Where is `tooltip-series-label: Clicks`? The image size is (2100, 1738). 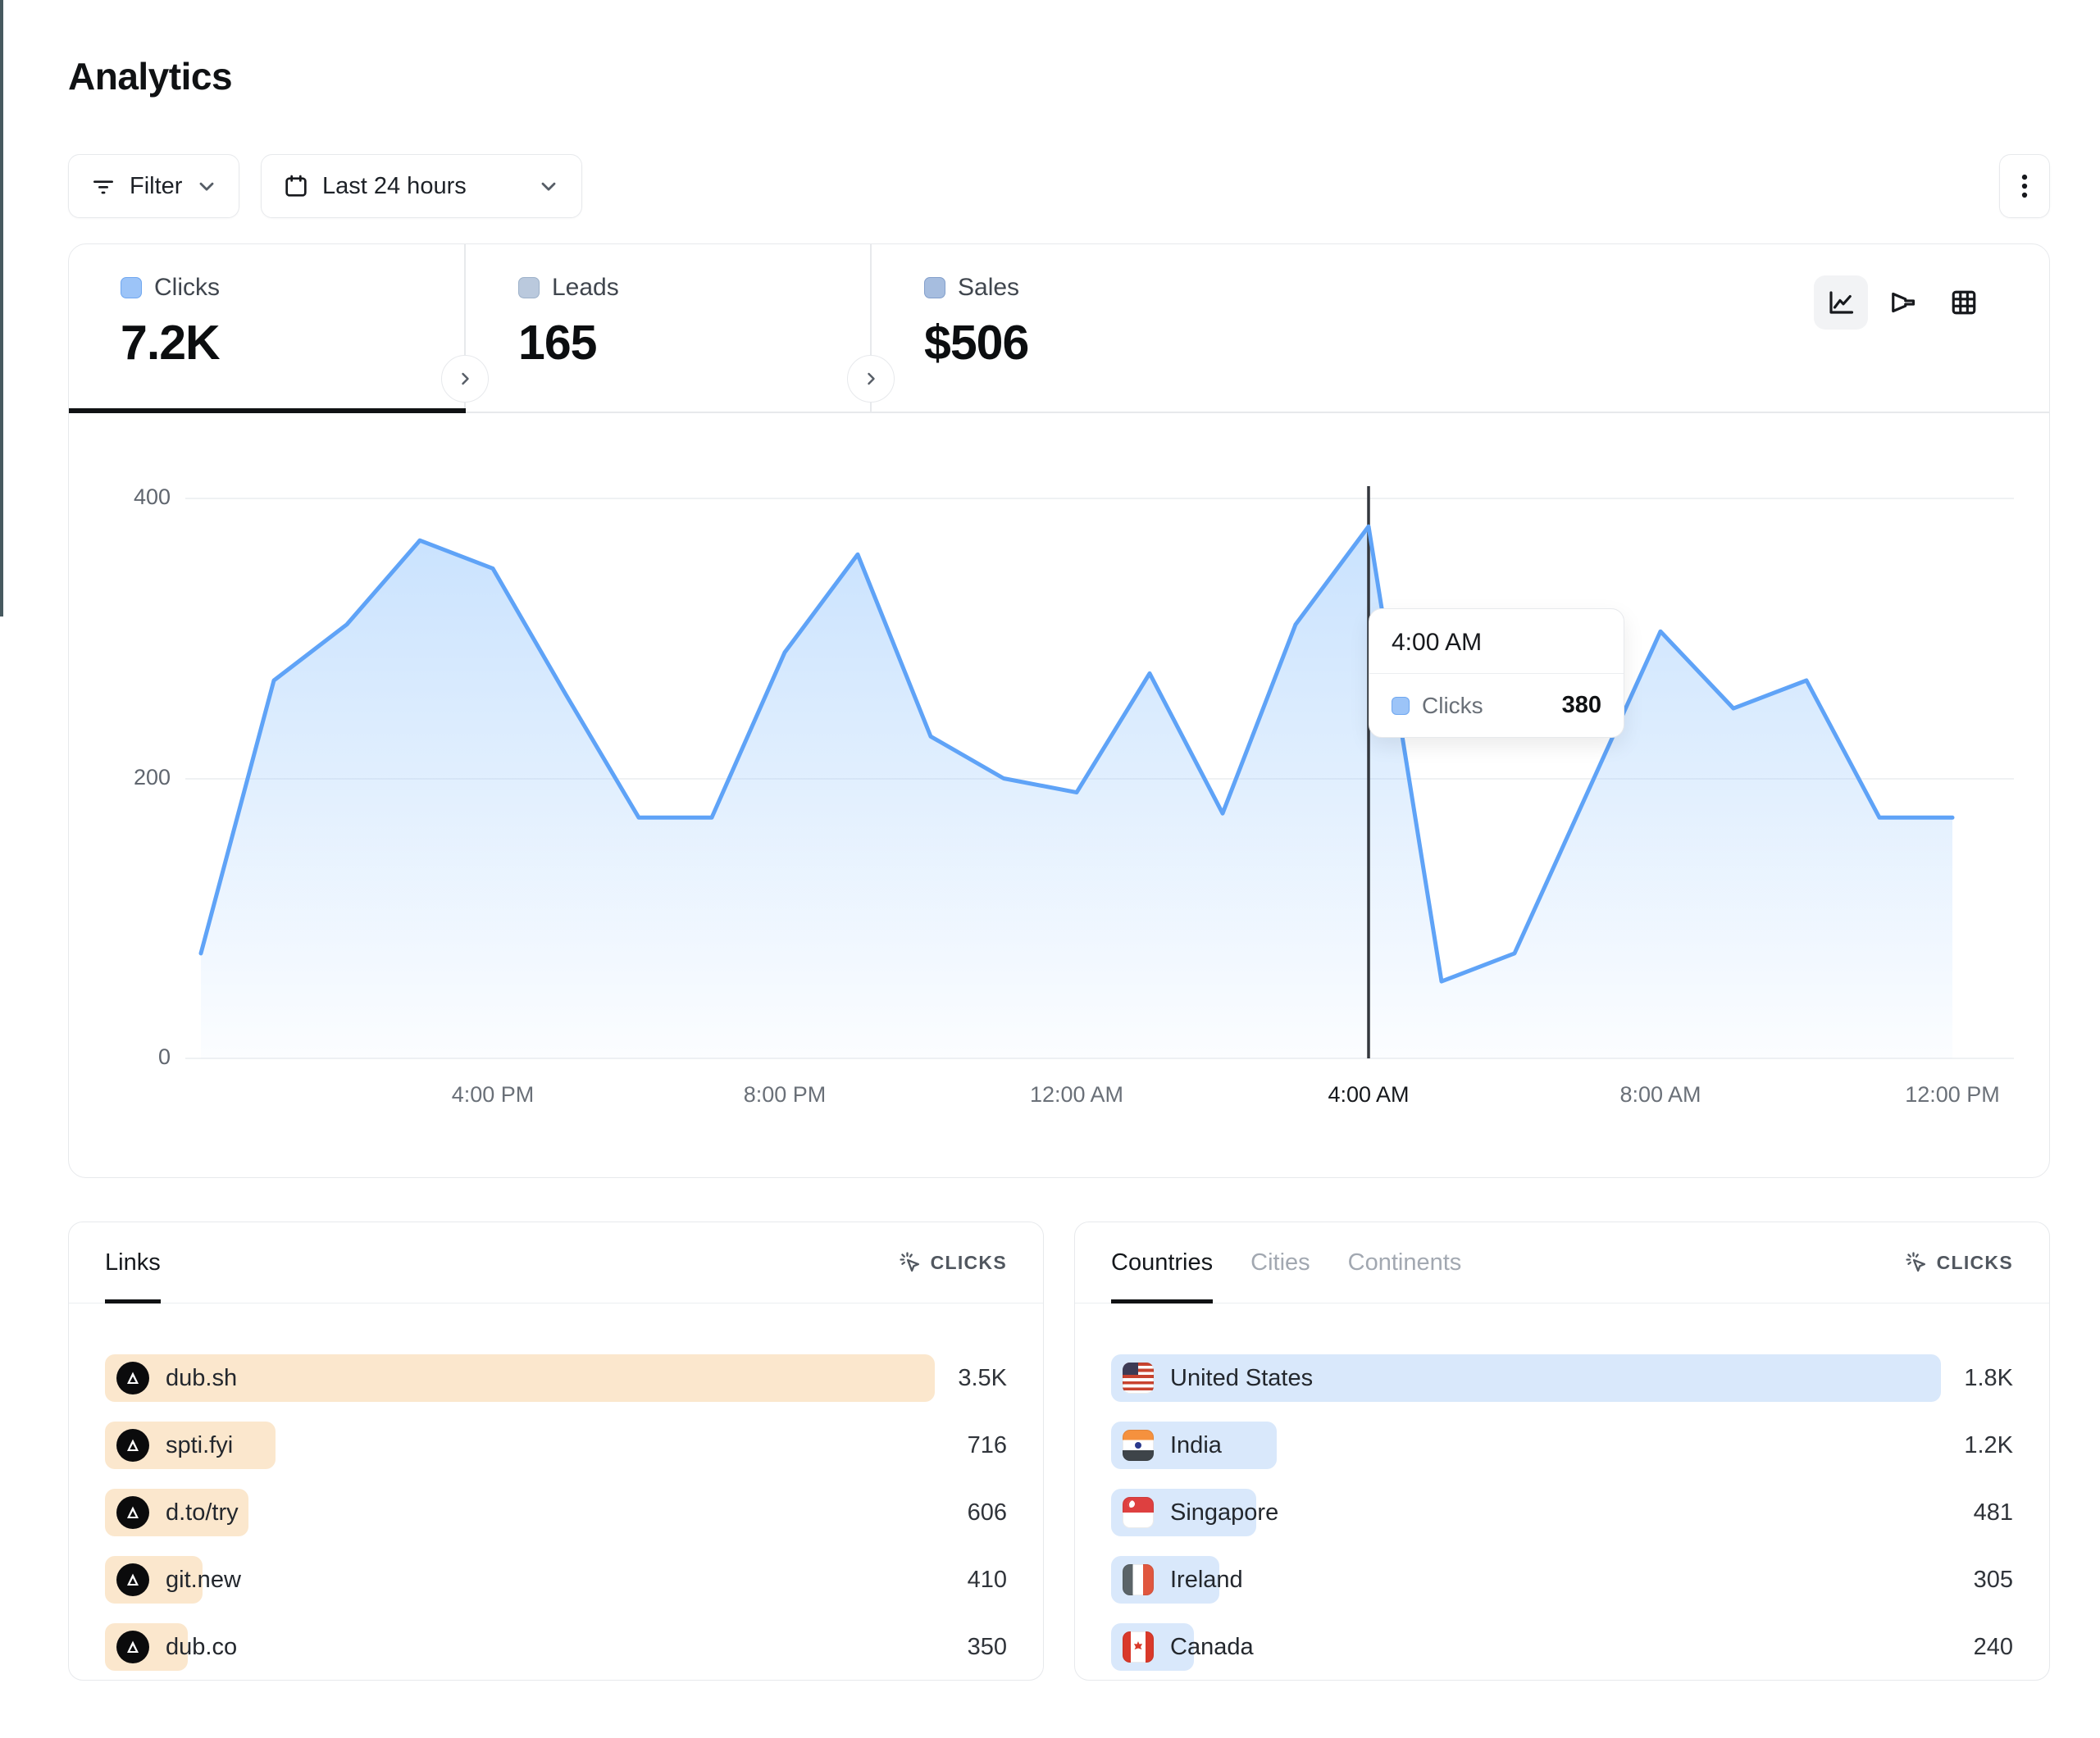
tooltip-series-label: Clicks is located at coordinates (1452, 705).